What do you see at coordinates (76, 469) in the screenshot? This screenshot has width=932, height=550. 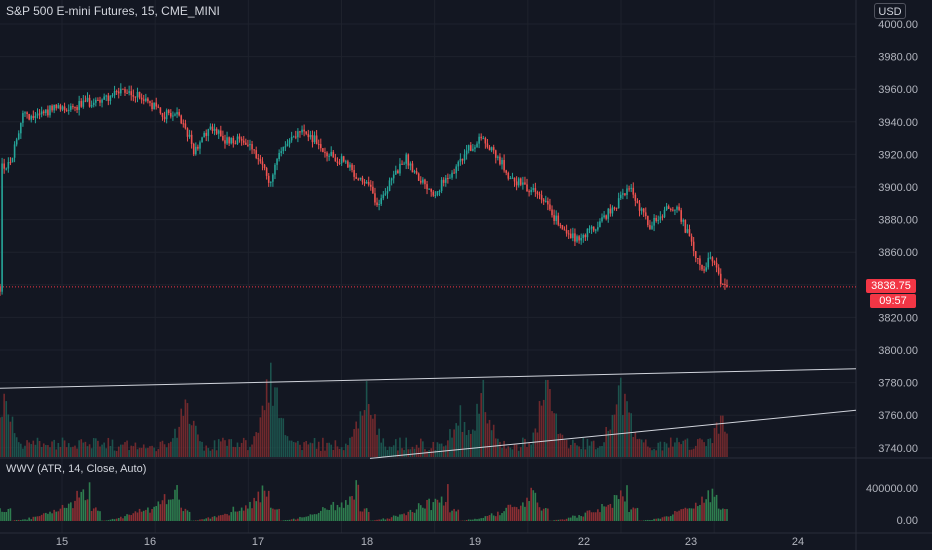 I see `indicator-title: WWV (ATR, 14, Close, Auto)` at bounding box center [76, 469].